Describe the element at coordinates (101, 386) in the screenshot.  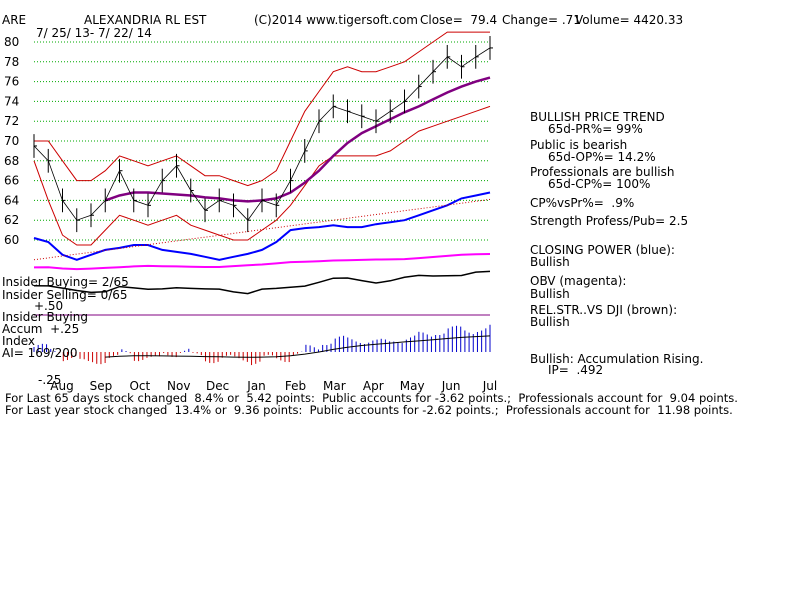
I see `month-label-sep: Sep` at that location.